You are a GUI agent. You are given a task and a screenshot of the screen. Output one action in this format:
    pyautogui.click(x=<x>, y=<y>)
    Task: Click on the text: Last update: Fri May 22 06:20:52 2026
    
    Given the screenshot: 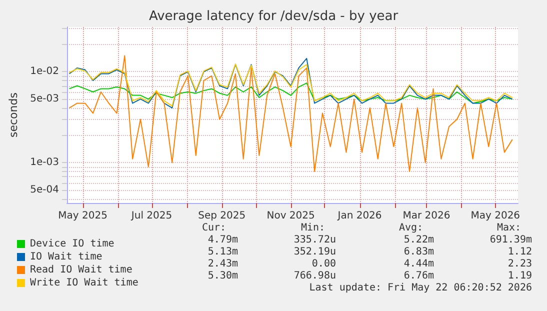 What is the action you would take?
    pyautogui.click(x=420, y=288)
    